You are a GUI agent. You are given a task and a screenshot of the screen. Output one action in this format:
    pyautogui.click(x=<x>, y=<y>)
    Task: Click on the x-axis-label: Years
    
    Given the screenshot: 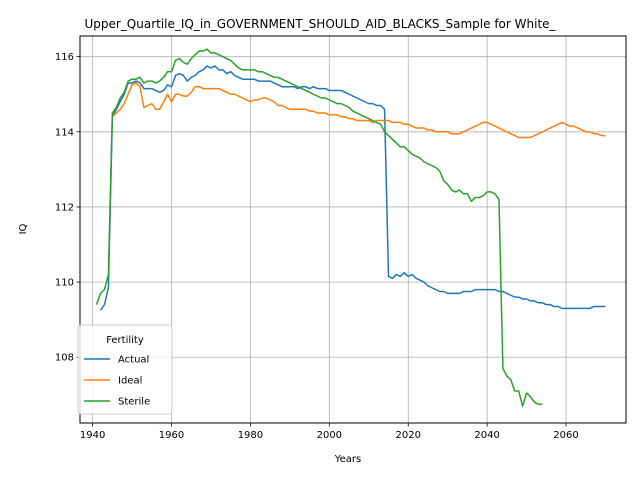 What is the action you would take?
    pyautogui.click(x=347, y=459)
    